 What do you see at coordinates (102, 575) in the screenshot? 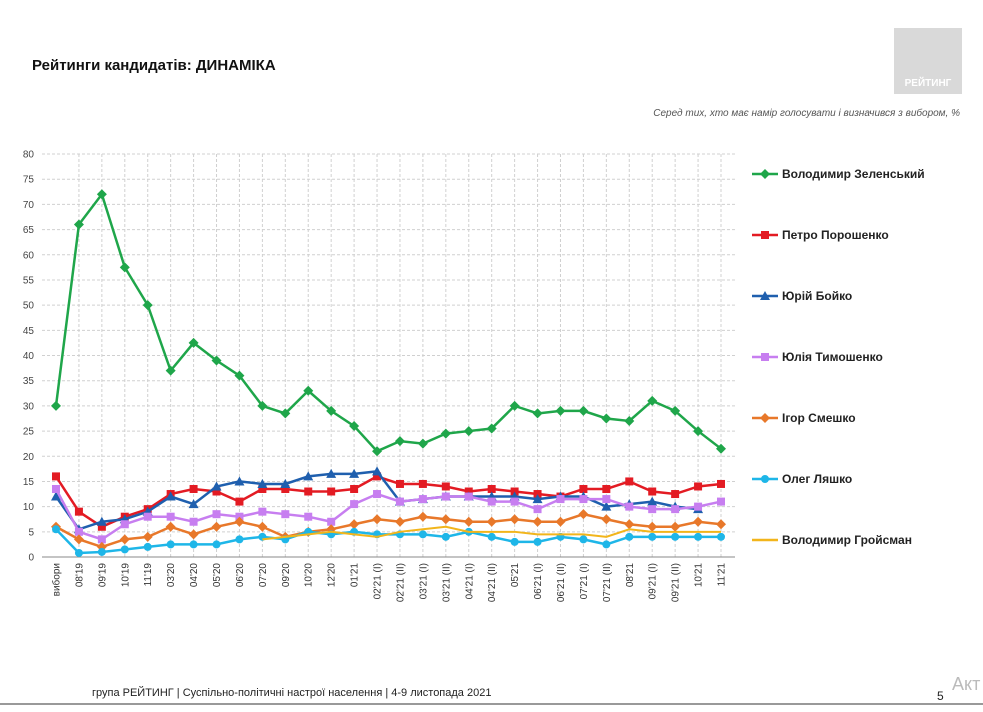
I see `x-tick-label: 09'19` at bounding box center [102, 575].